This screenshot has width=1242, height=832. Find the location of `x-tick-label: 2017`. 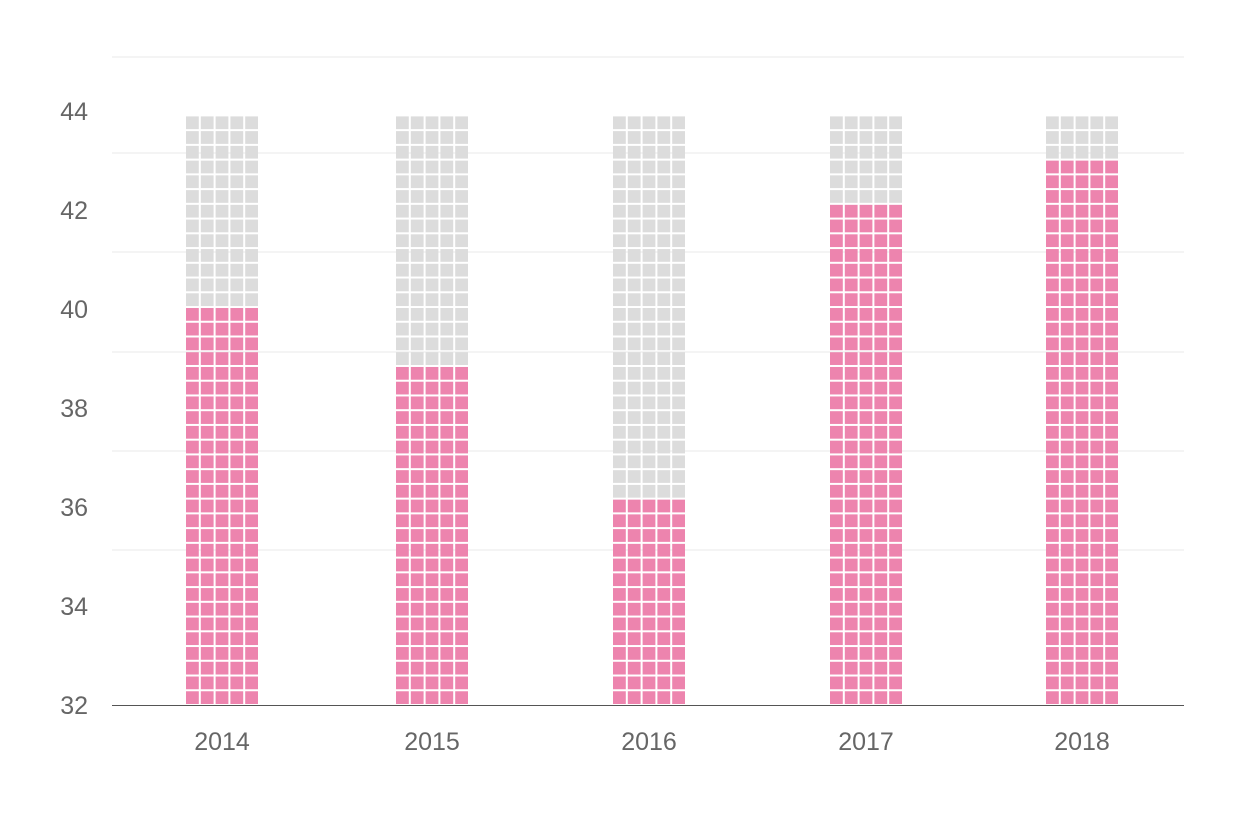

x-tick-label: 2017 is located at coordinates (866, 742).